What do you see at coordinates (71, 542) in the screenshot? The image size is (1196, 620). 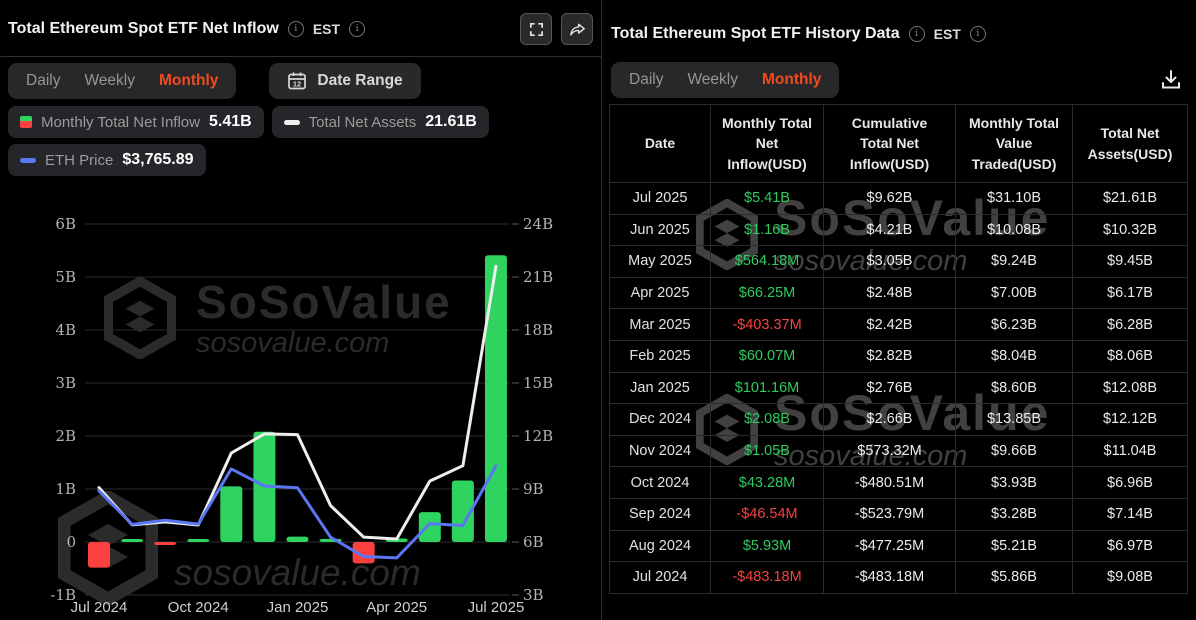 I see `left-axis-label: 0` at bounding box center [71, 542].